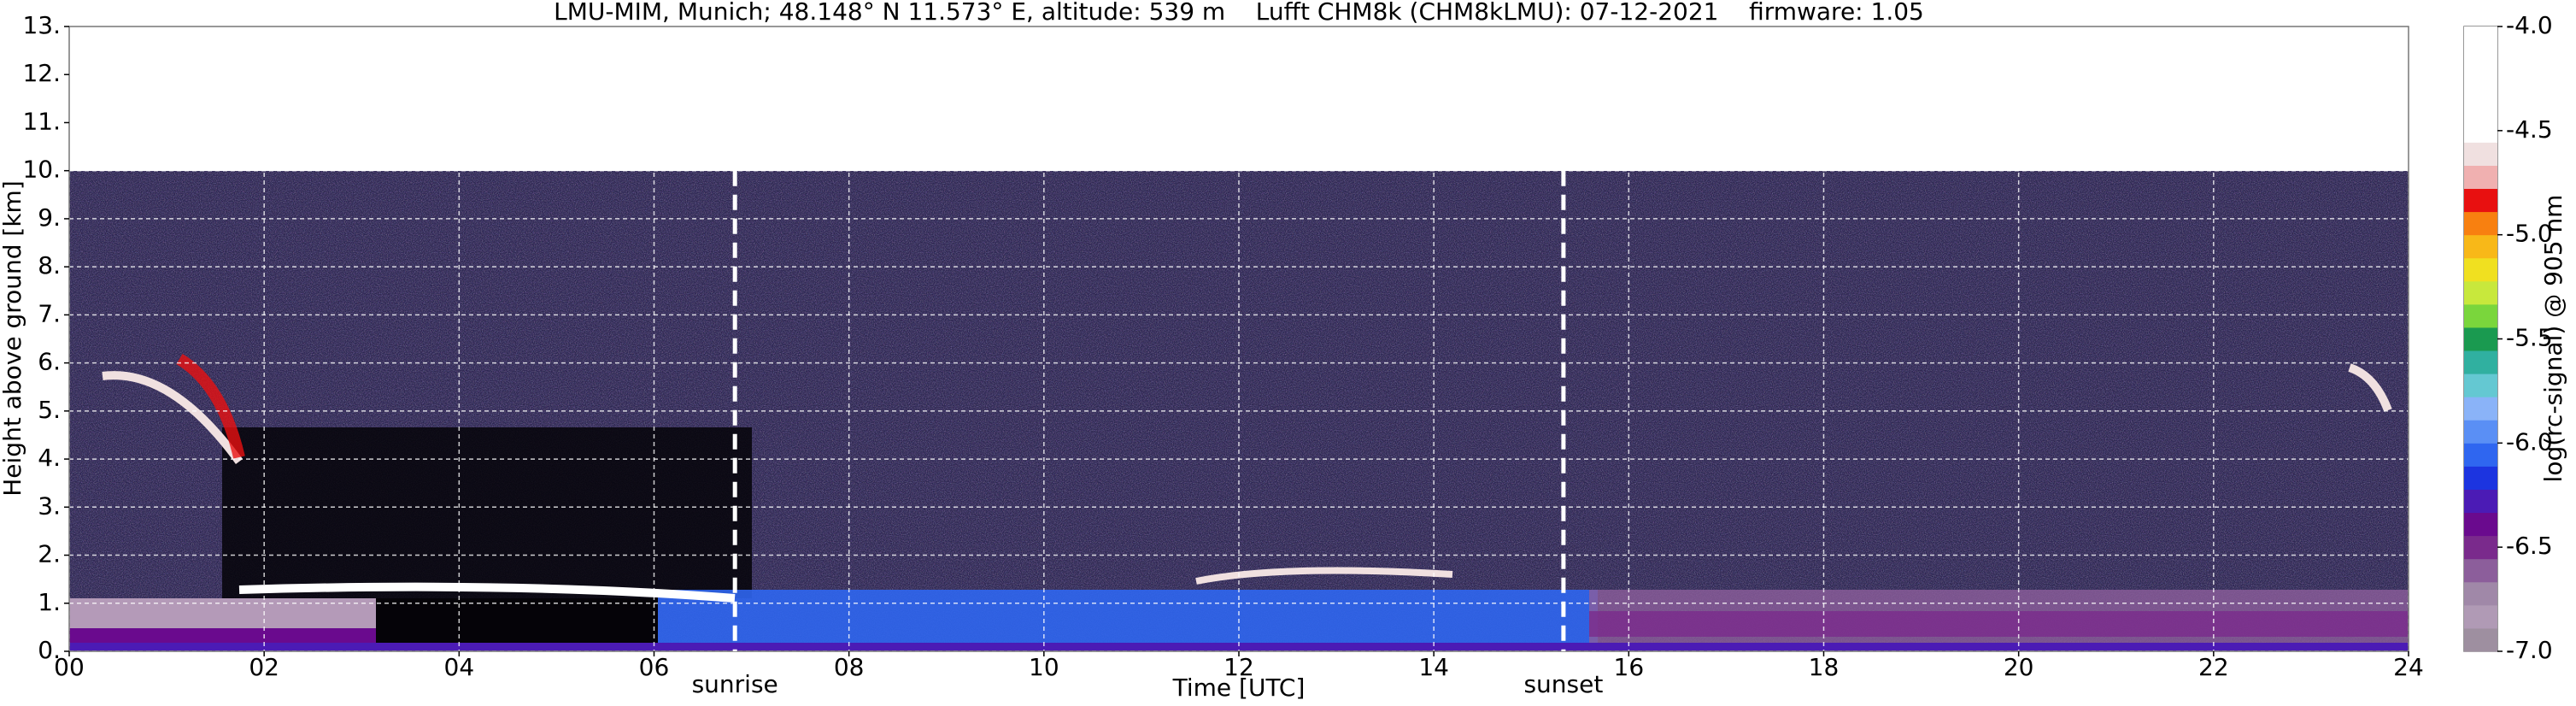 Image resolution: width=2576 pixels, height=706 pixels. I want to click on y-tick-label: 1., so click(49, 602).